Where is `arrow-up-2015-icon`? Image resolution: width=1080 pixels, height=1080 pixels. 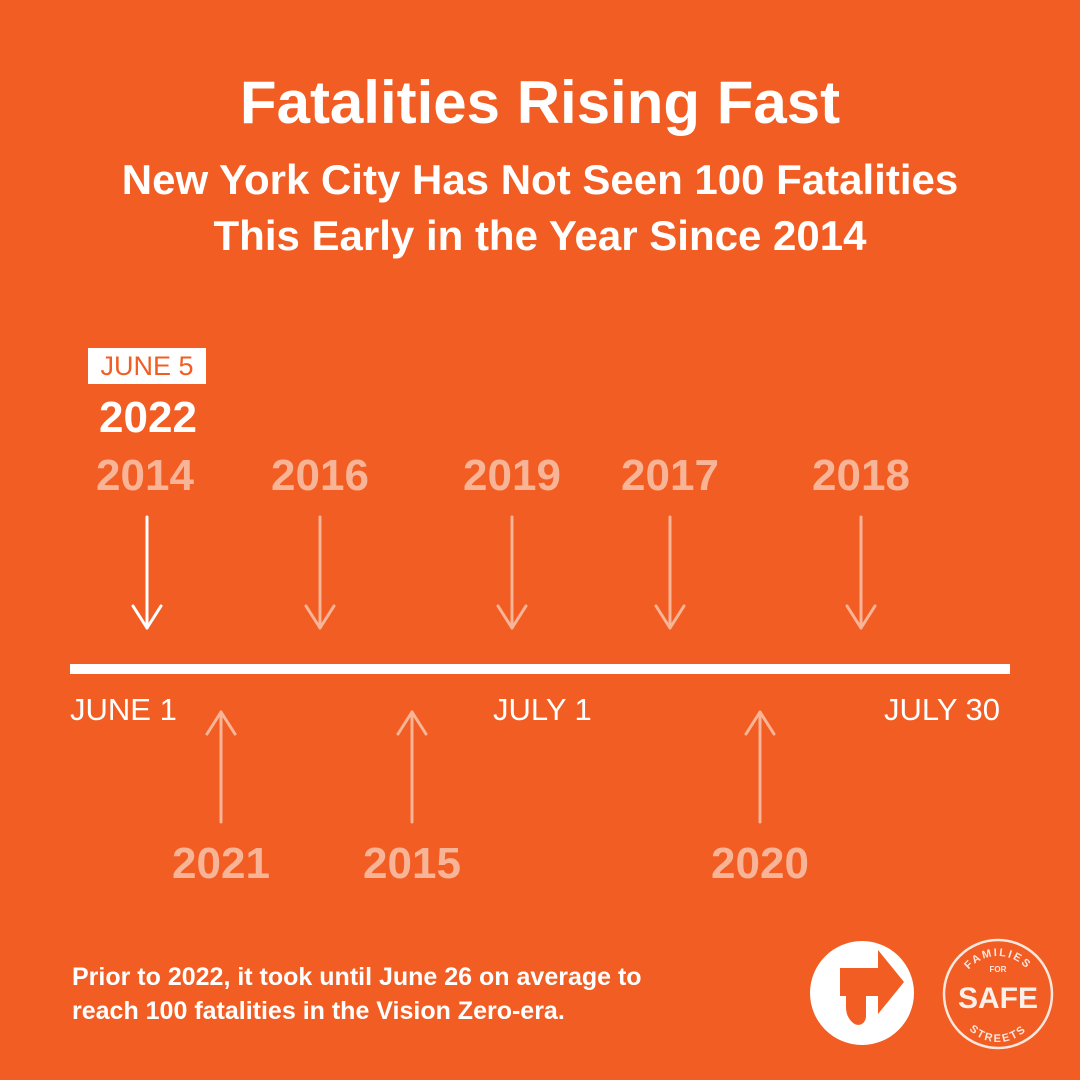 arrow-up-2015-icon is located at coordinates (412, 767).